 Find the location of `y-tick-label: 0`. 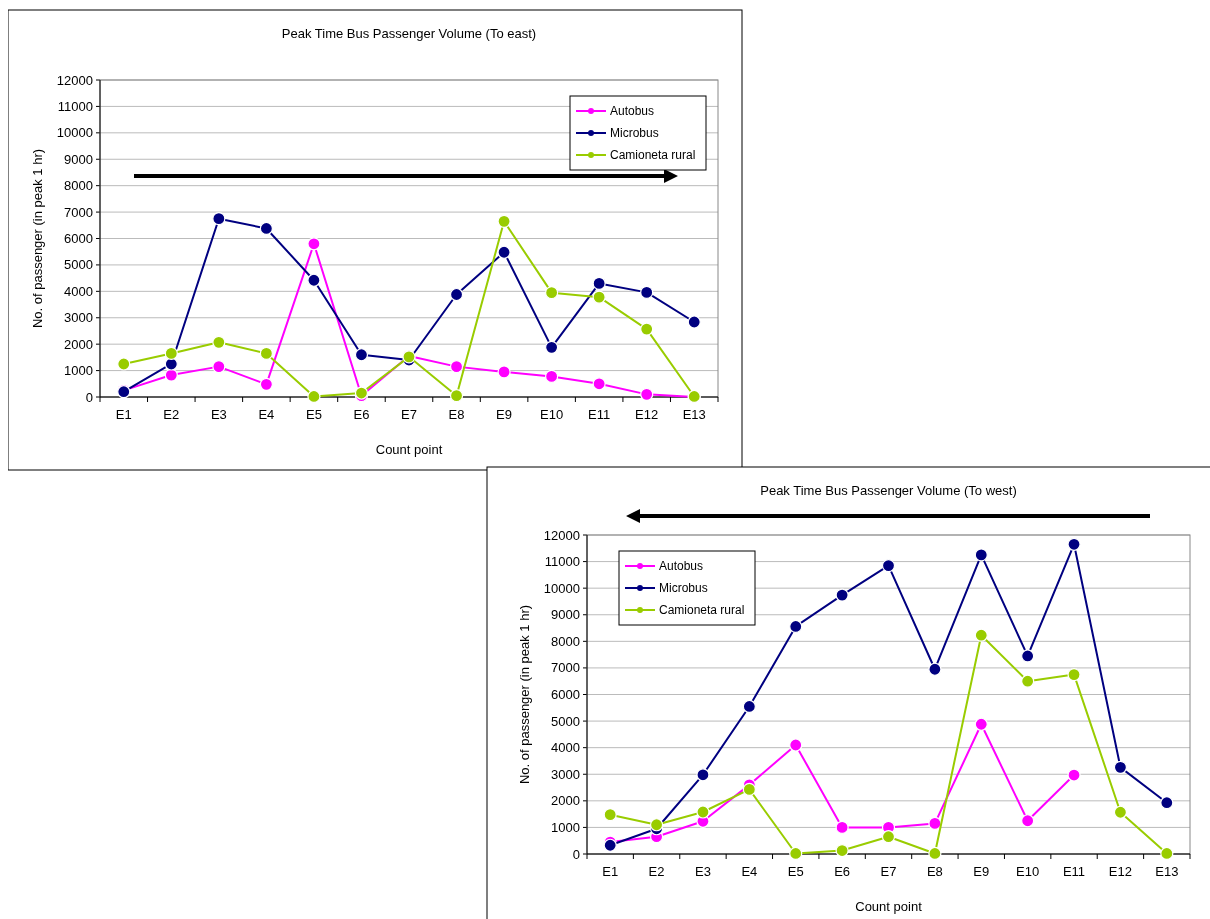

y-tick-label: 0 is located at coordinates (576, 854).